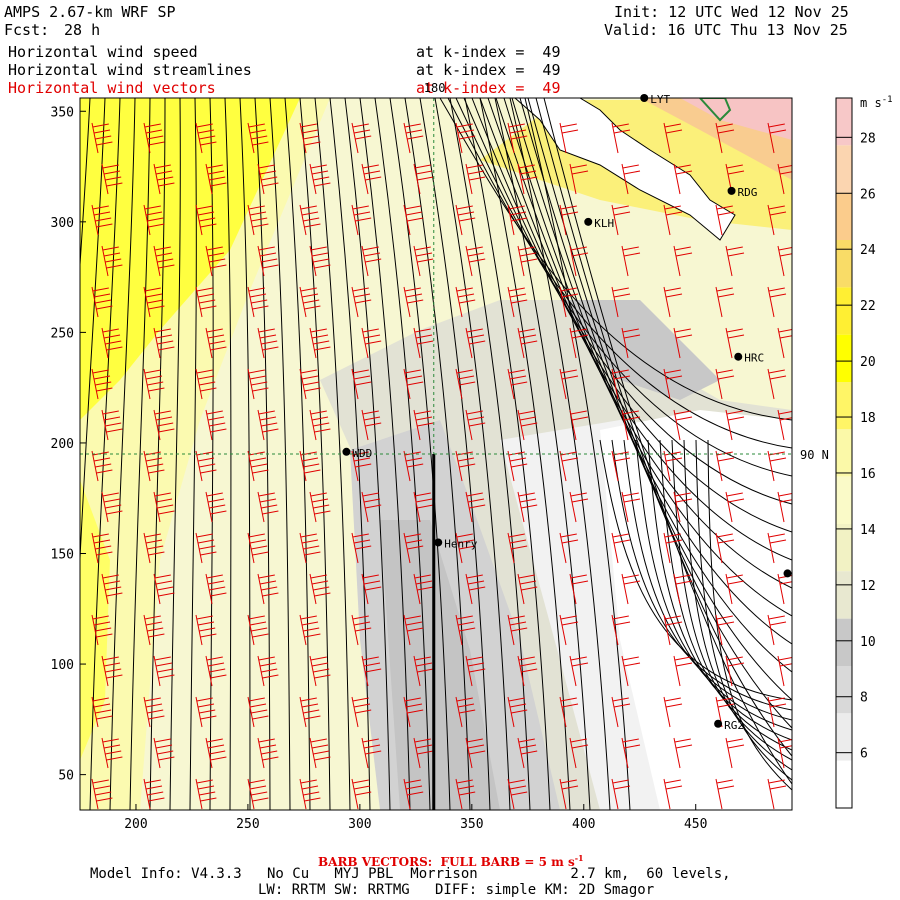 This screenshot has width=900, height=900. I want to click on y-tick-label: 250, so click(62, 333).